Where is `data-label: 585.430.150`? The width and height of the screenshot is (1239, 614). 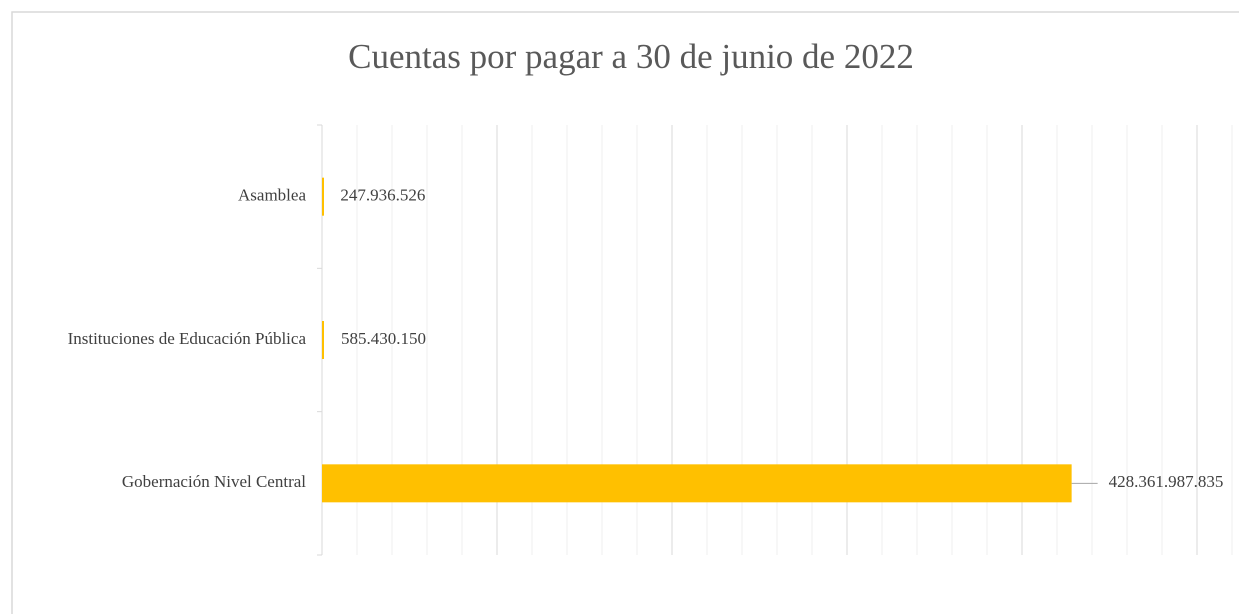
data-label: 585.430.150 is located at coordinates (383, 338).